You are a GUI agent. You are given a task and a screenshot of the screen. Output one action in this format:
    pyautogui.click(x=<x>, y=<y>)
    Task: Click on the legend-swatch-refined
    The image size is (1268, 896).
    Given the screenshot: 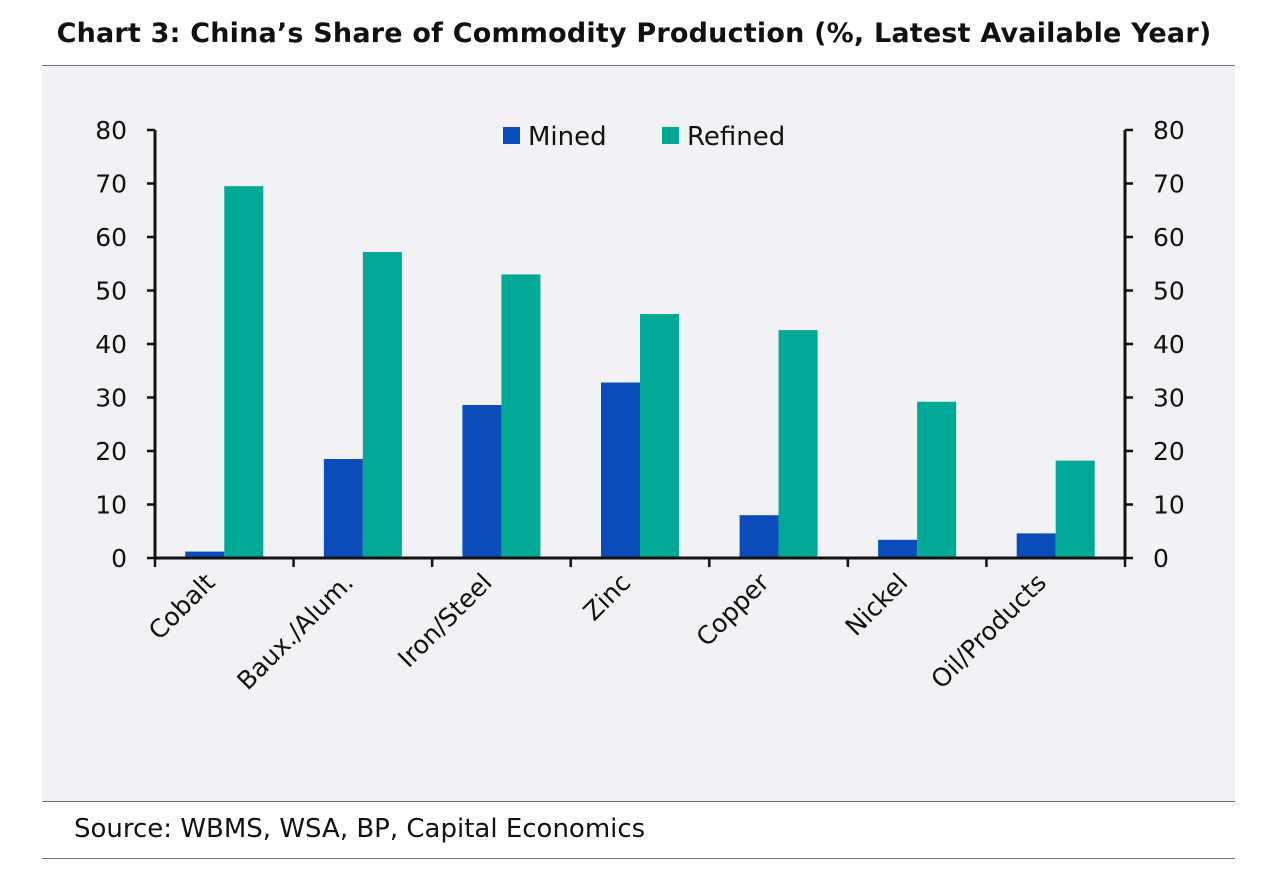 What is the action you would take?
    pyautogui.click(x=670, y=135)
    